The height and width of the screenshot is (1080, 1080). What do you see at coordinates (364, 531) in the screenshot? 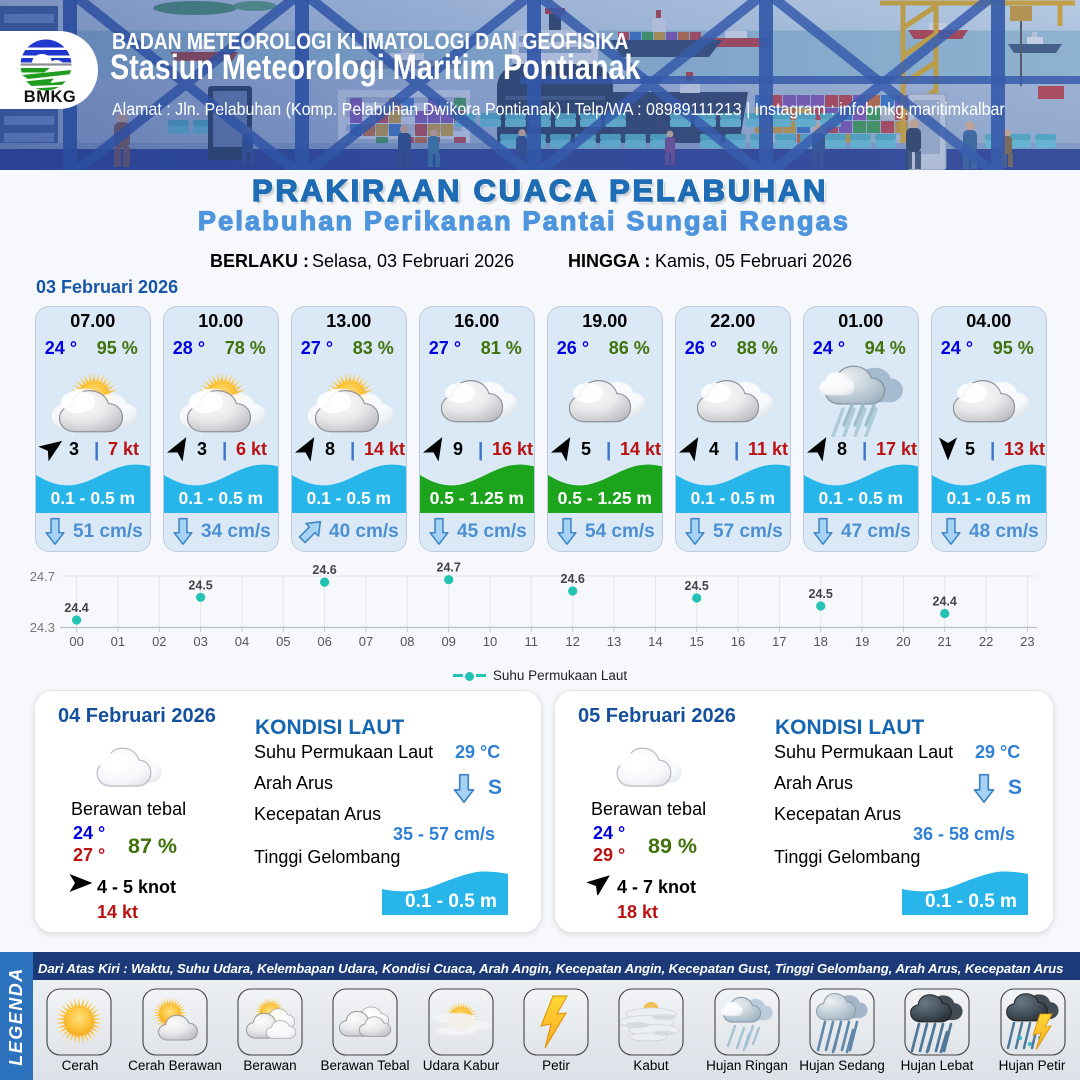
I see `svg-text: 40 cm/s` at bounding box center [364, 531].